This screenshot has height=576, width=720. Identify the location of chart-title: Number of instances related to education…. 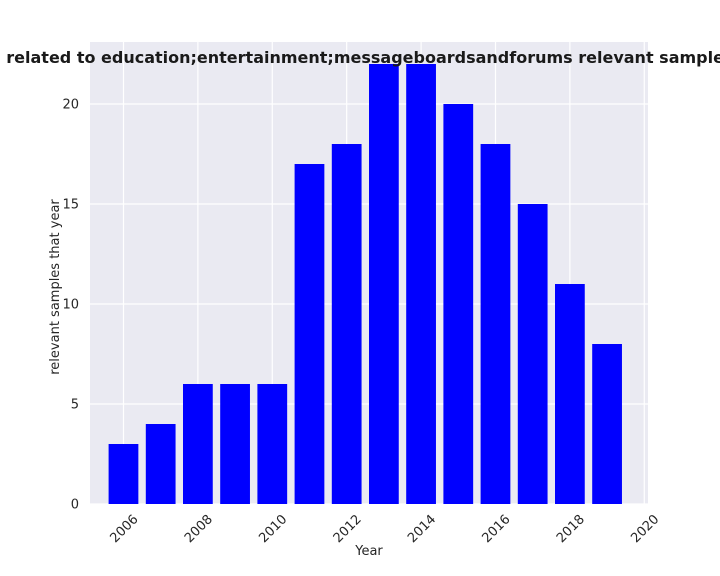
(360, 57).